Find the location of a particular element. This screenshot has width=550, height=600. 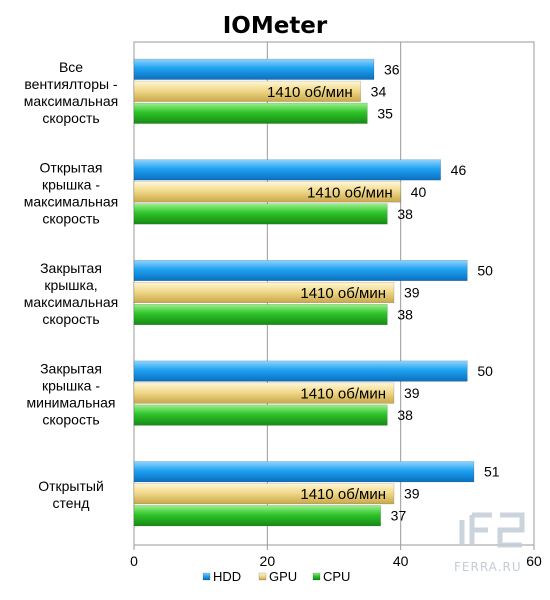

x-tick-label: 40 is located at coordinates (401, 561).